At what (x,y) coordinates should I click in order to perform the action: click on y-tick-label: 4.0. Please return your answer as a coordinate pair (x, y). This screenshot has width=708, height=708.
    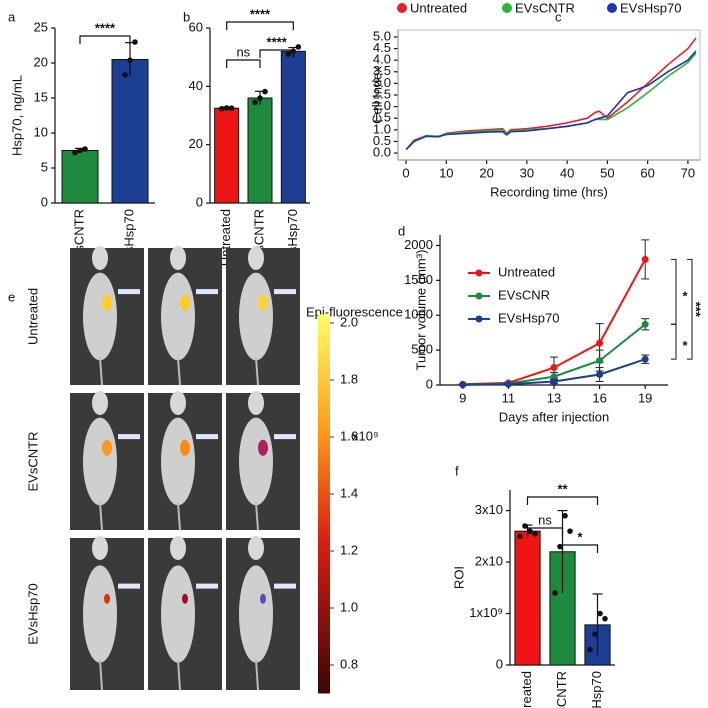
    Looking at the image, I should click on (382, 59).